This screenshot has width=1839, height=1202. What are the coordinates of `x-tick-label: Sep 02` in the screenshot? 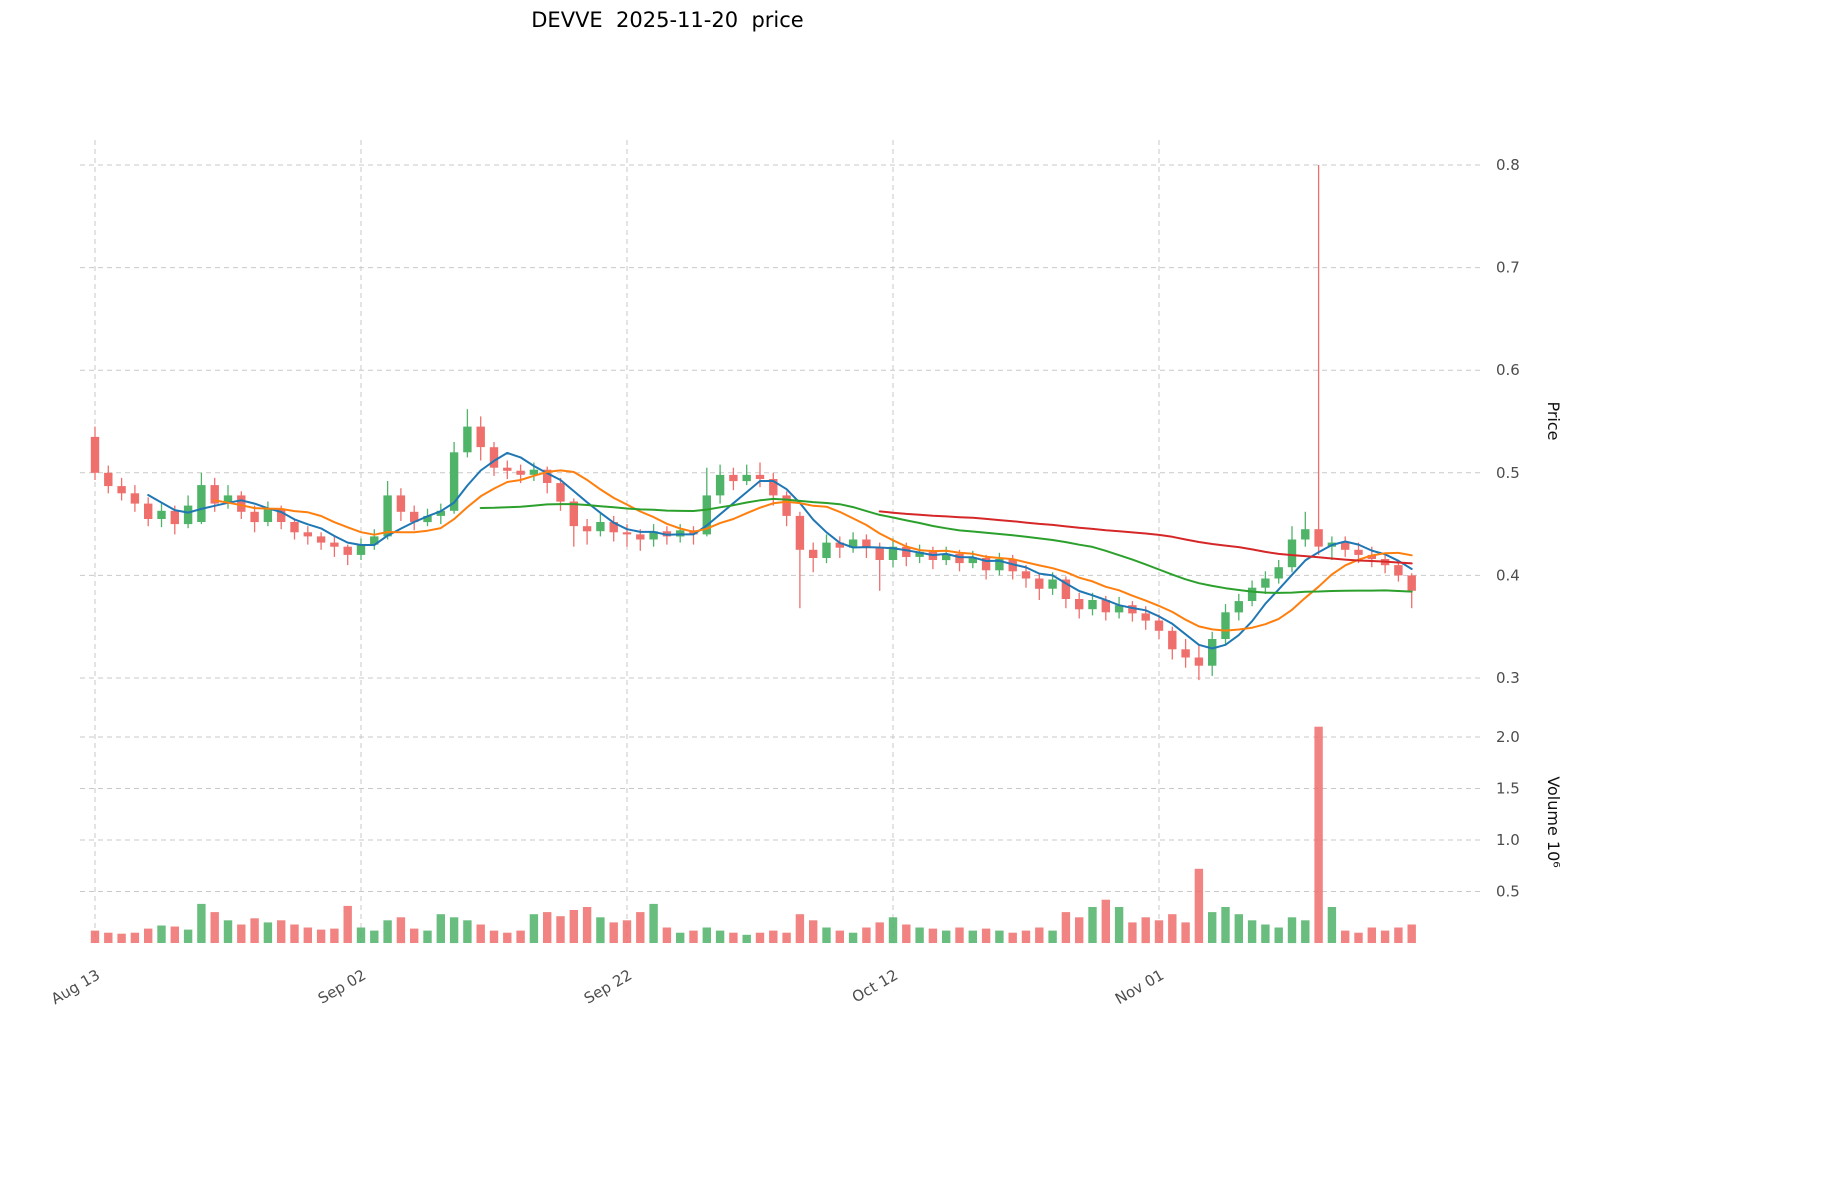 It's located at (342, 987).